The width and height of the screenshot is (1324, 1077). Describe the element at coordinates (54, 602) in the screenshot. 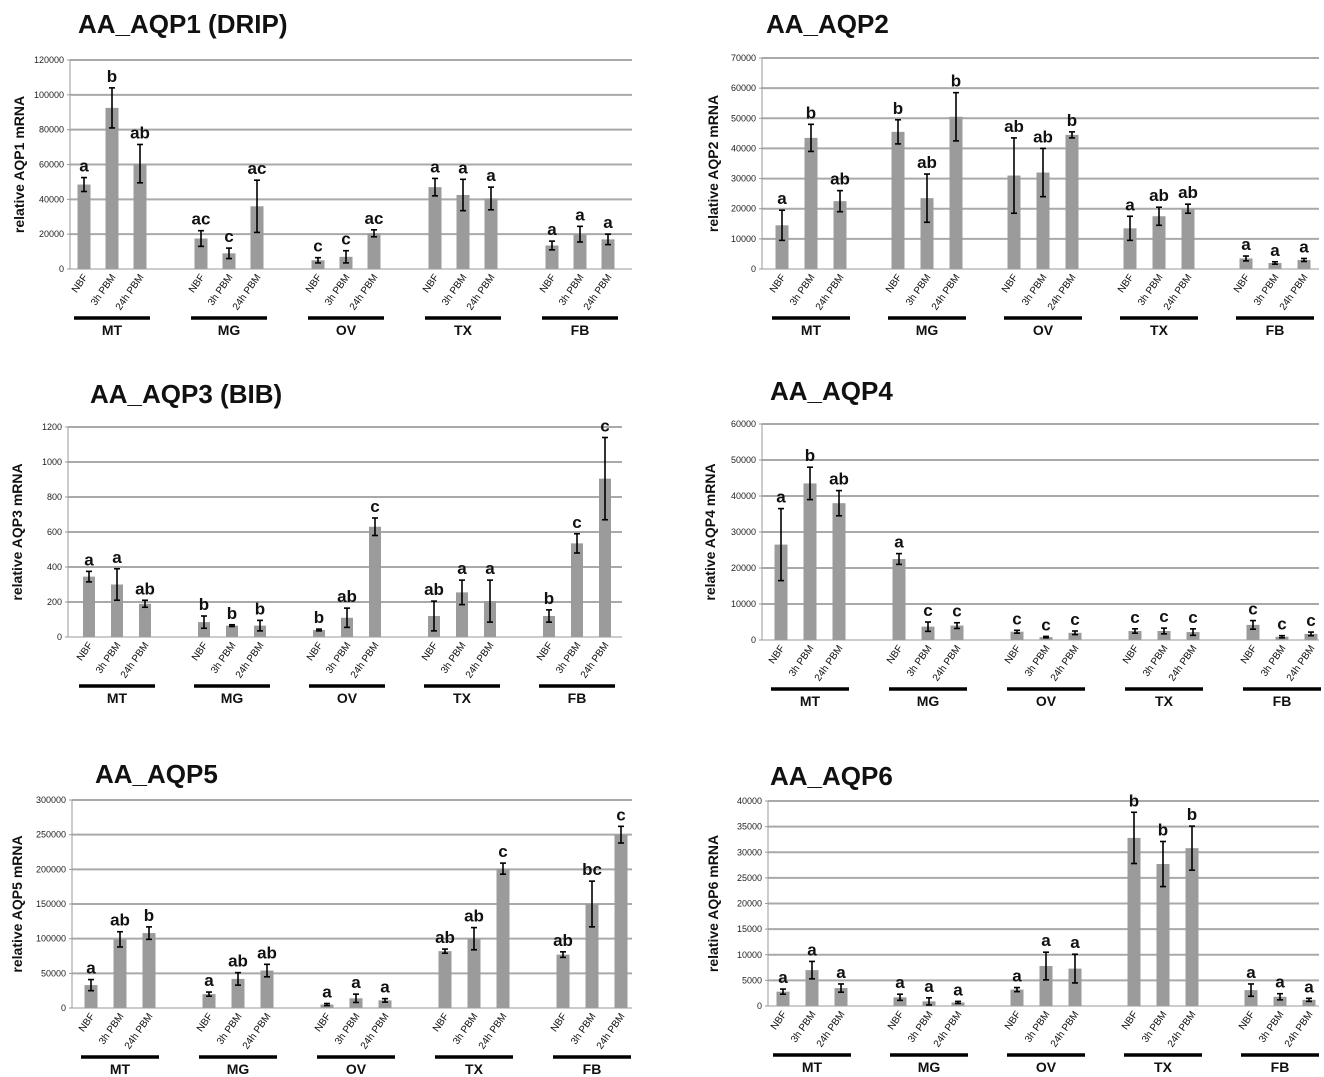

I see `y-tick-label: 200` at that location.